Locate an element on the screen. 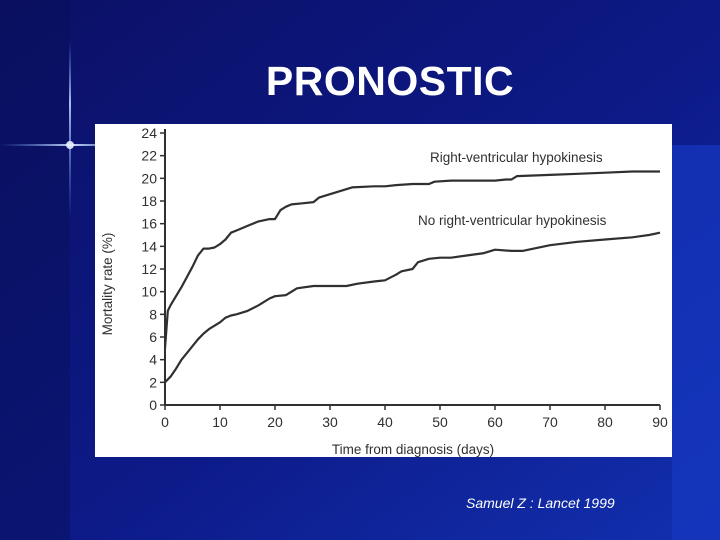  y-tick-label: 24 is located at coordinates (149, 133).